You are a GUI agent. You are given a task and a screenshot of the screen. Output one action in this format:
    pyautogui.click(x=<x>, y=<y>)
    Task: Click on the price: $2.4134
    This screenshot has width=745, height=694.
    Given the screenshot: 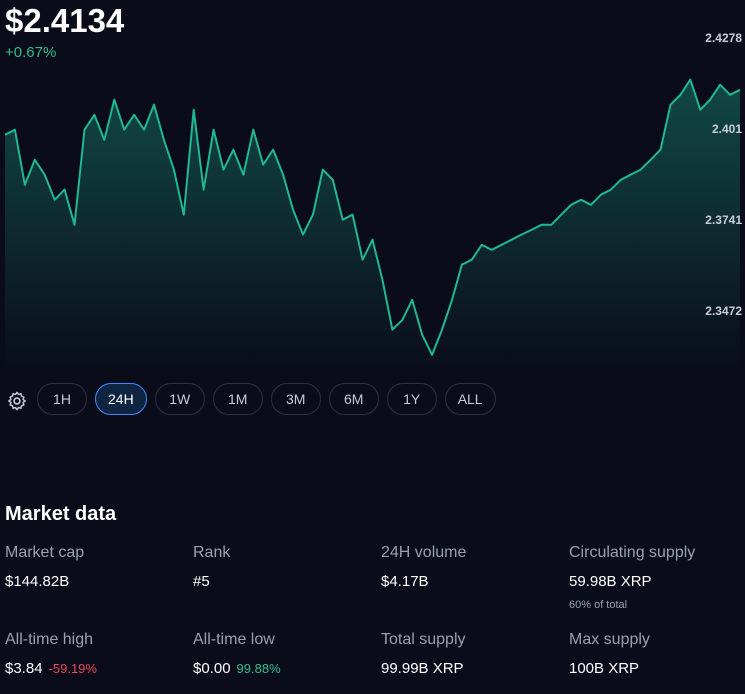 What is the action you would take?
    pyautogui.click(x=65, y=20)
    